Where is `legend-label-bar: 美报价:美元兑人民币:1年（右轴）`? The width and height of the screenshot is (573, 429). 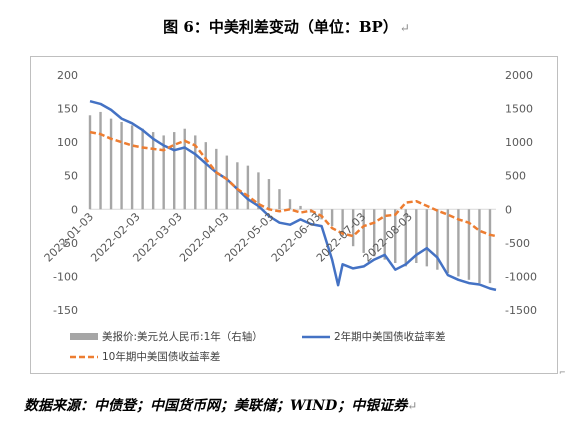
legend-label-bar: 美报价:美元兑人民币:1年（右轴） is located at coordinates (182, 336).